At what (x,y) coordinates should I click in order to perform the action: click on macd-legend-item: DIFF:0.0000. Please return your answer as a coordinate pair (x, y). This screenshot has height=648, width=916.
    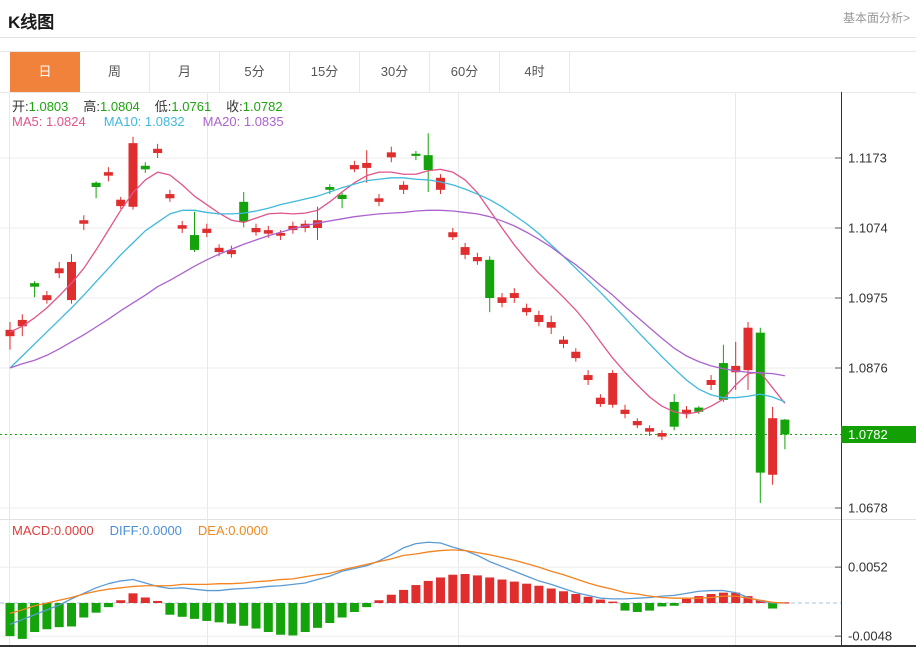
    Looking at the image, I should click on (145, 530).